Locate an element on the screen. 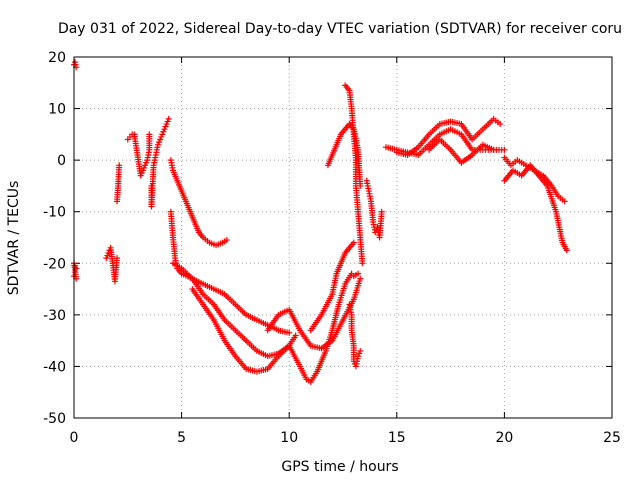 The height and width of the screenshot is (480, 640). y-tick-label: 10 is located at coordinates (57, 110).